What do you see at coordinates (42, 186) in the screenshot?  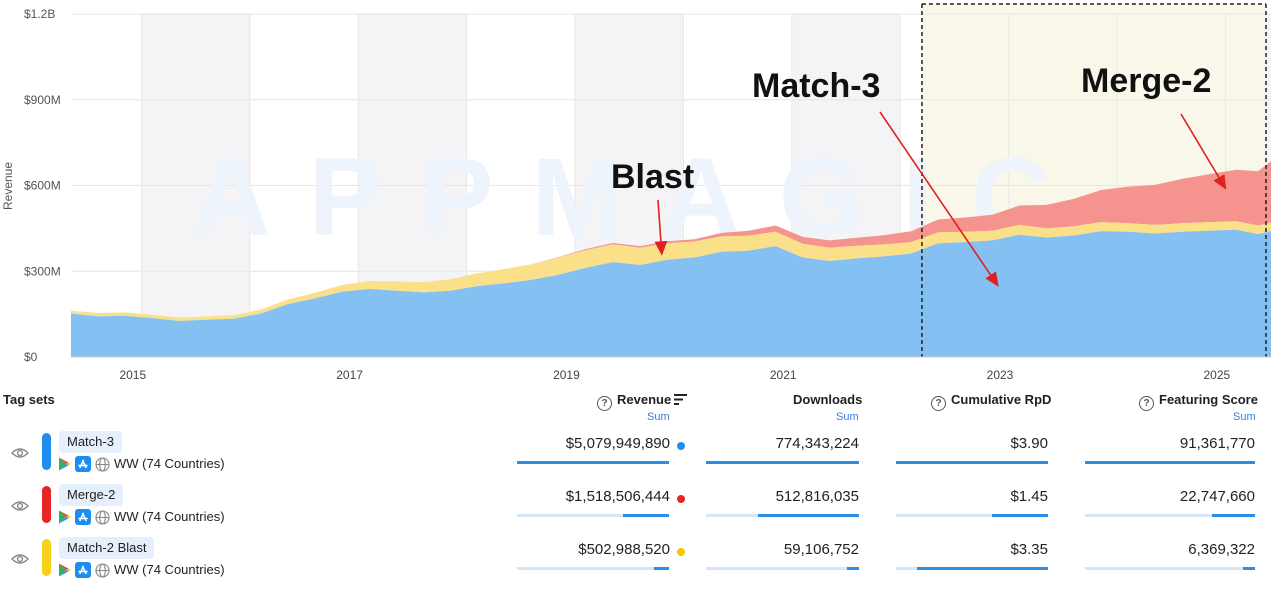 I see `y-tick-label: $600M` at bounding box center [42, 186].